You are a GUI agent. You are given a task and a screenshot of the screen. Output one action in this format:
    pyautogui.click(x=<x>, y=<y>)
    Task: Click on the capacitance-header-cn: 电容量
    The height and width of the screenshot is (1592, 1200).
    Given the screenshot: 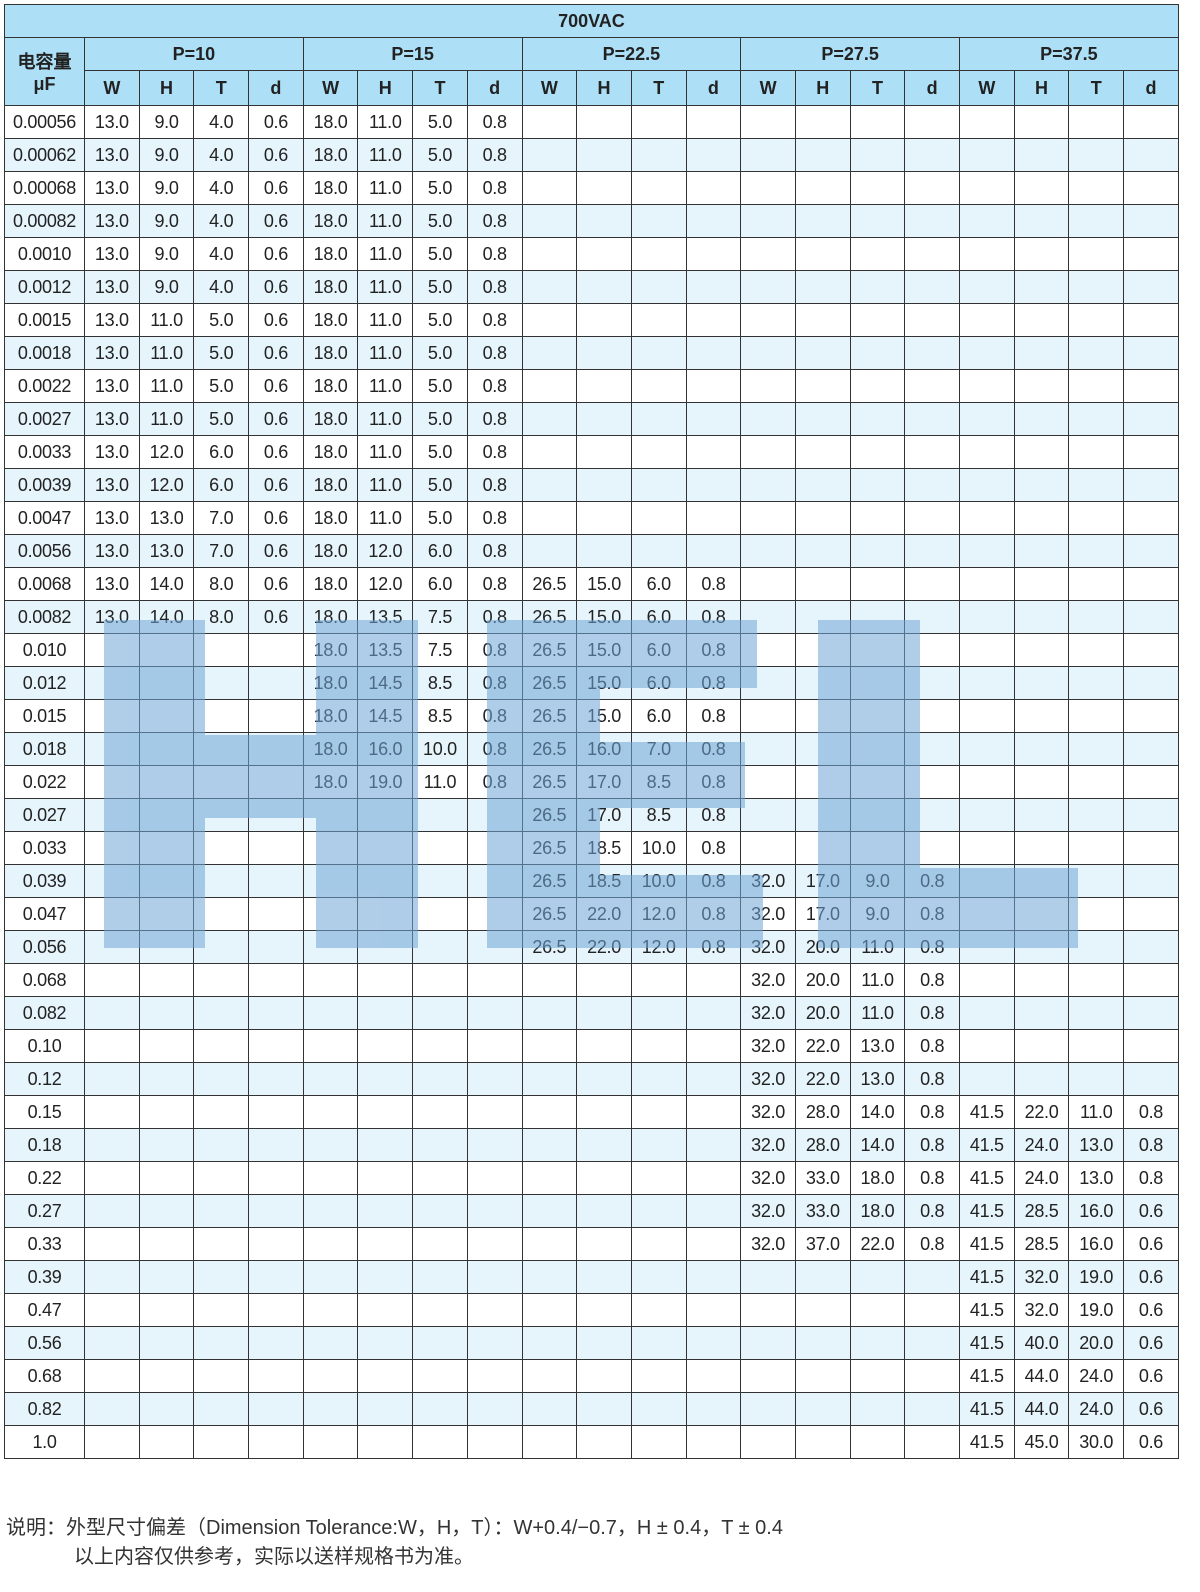 What is the action you would take?
    pyautogui.click(x=44, y=62)
    